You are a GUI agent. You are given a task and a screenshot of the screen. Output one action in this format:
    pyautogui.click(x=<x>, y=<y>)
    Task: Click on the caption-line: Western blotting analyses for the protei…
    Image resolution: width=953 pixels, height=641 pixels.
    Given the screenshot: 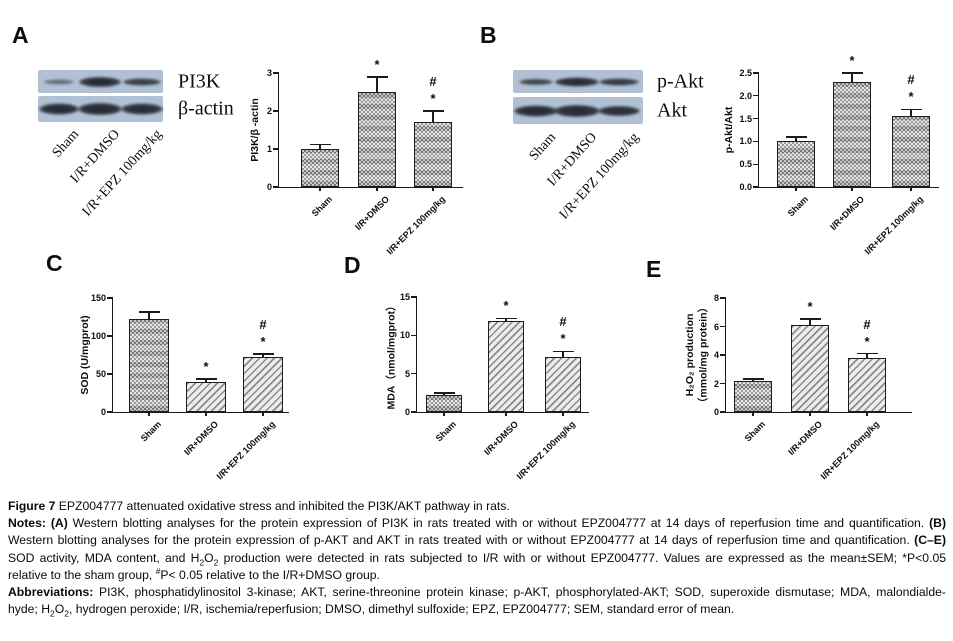 What is the action you would take?
    pyautogui.click(x=477, y=540)
    